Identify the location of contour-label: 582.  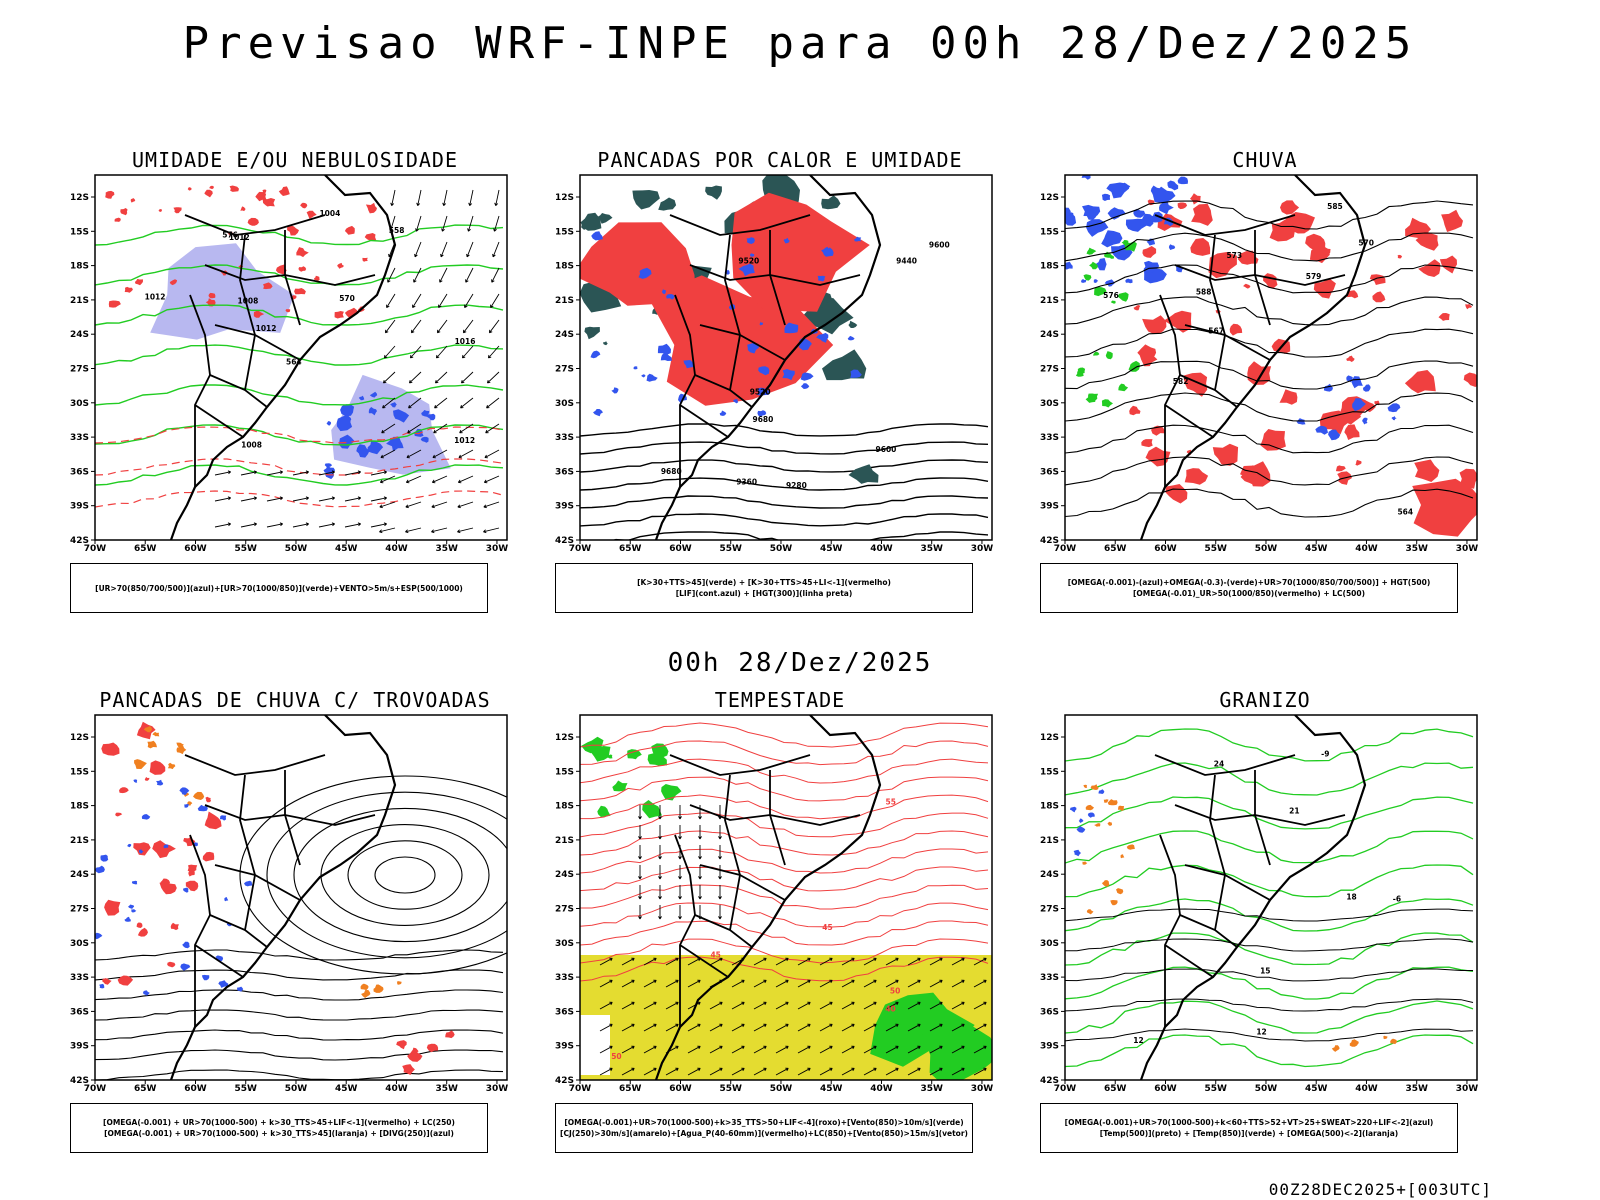
(1181, 381).